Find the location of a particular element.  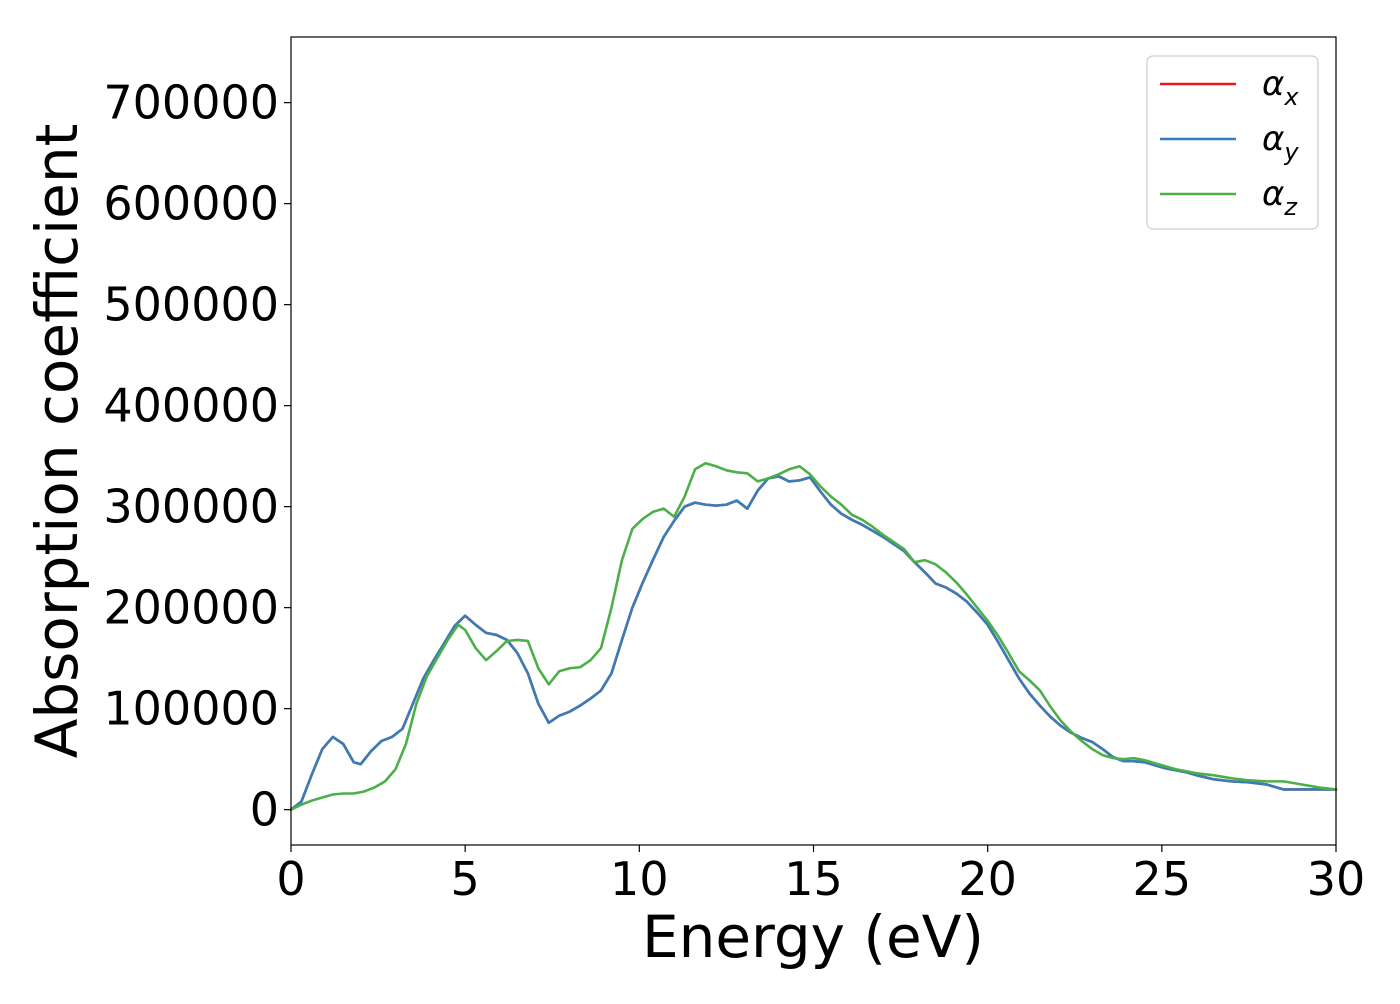

x-axis-ticks: 0 5 10 15 20 25 30 is located at coordinates (820, 875).